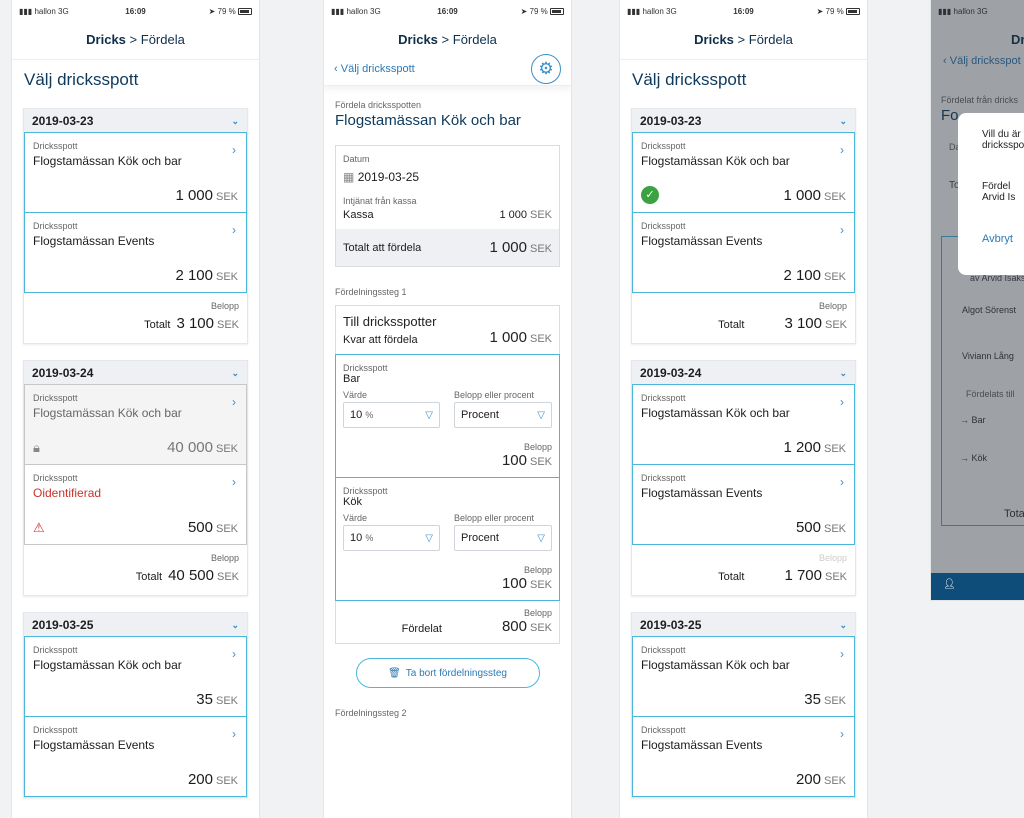  What do you see at coordinates (36, 447) in the screenshot?
I see `lock-icon: 🔒︎` at bounding box center [36, 447].